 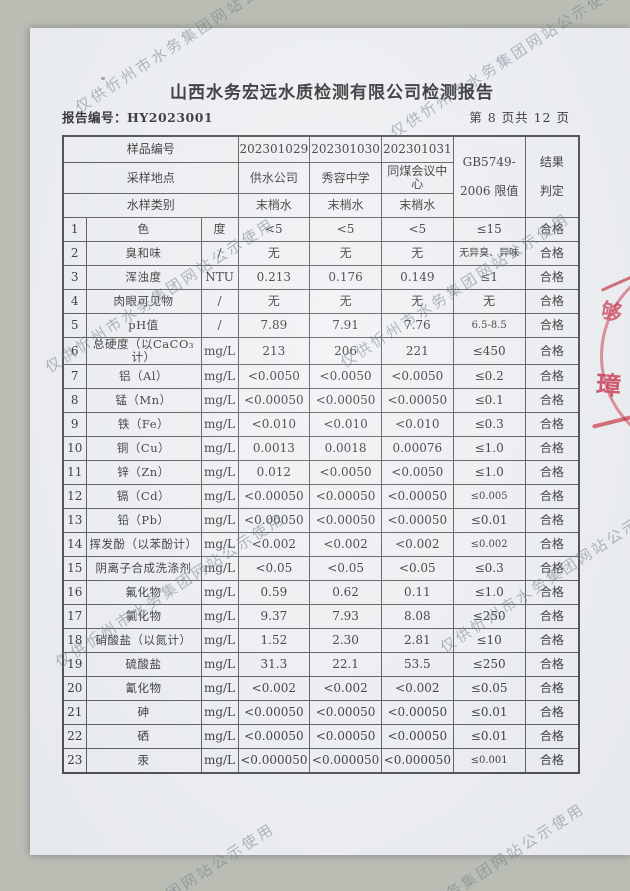 I want to click on cell-sample2-value: <0.00050, so click(x=345, y=400).